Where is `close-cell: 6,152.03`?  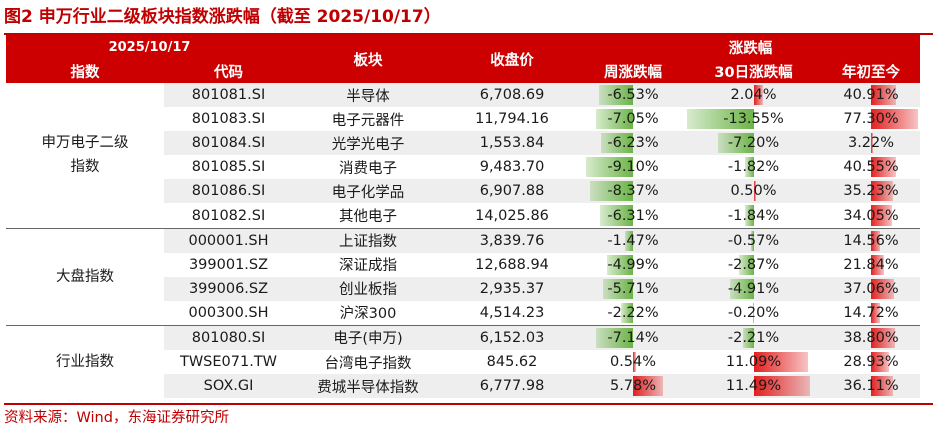
close-cell: 6,152.03 is located at coordinates (512, 338).